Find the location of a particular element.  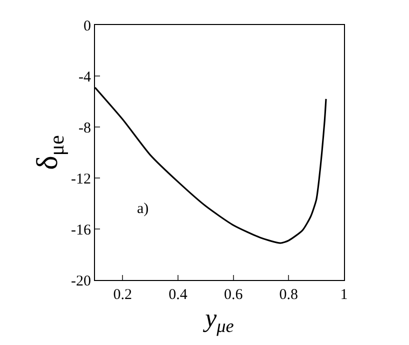

y-tick-label: -12 is located at coordinates (81, 179).